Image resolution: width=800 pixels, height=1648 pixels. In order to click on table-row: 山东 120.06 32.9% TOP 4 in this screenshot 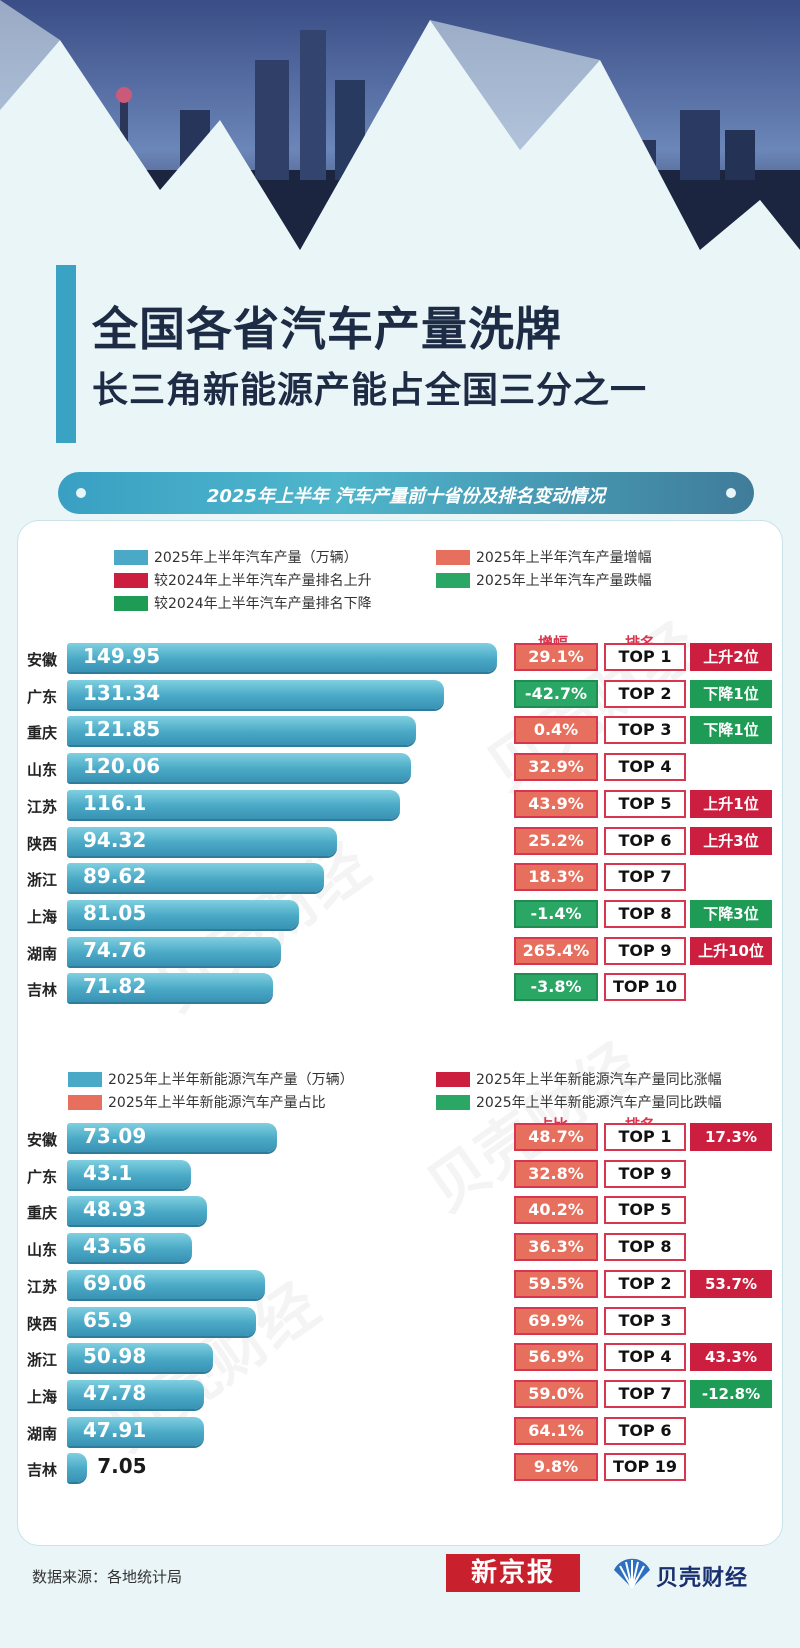, I will do `click(400, 768)`.